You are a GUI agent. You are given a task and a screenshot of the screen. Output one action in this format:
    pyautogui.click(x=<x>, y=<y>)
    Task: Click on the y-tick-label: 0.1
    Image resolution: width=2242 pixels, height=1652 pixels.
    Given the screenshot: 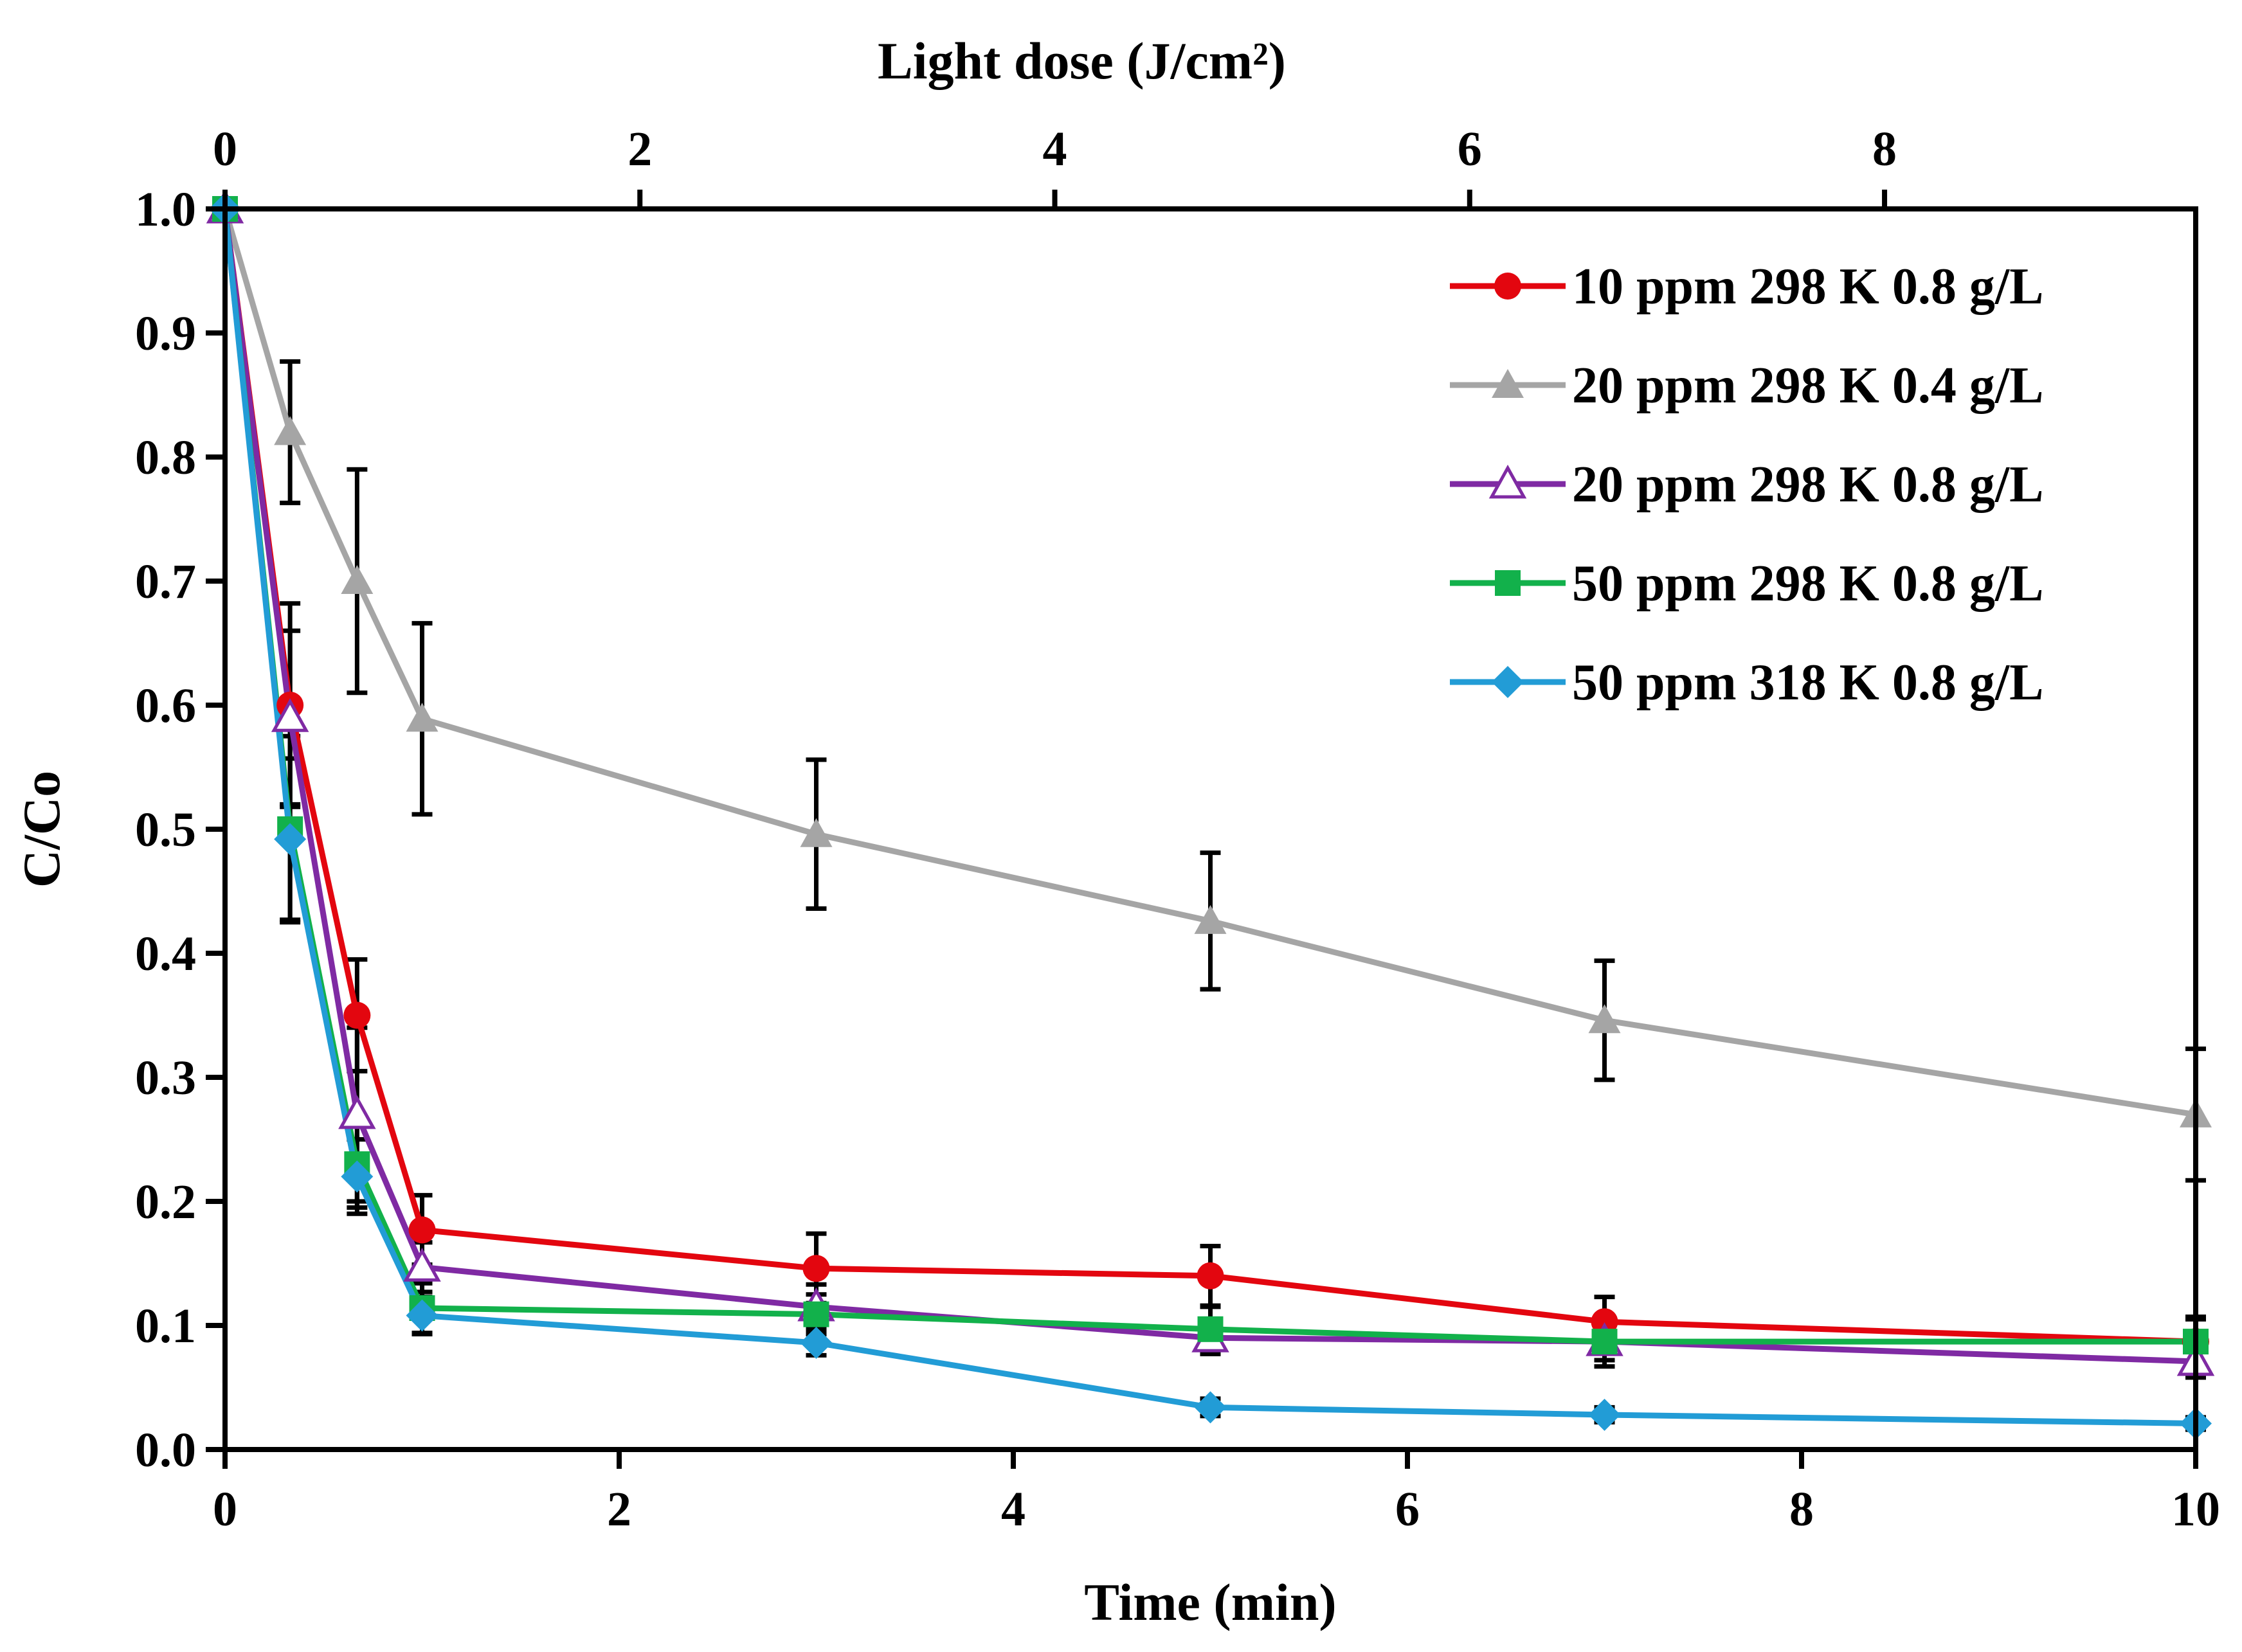 What is the action you would take?
    pyautogui.click(x=165, y=1326)
    